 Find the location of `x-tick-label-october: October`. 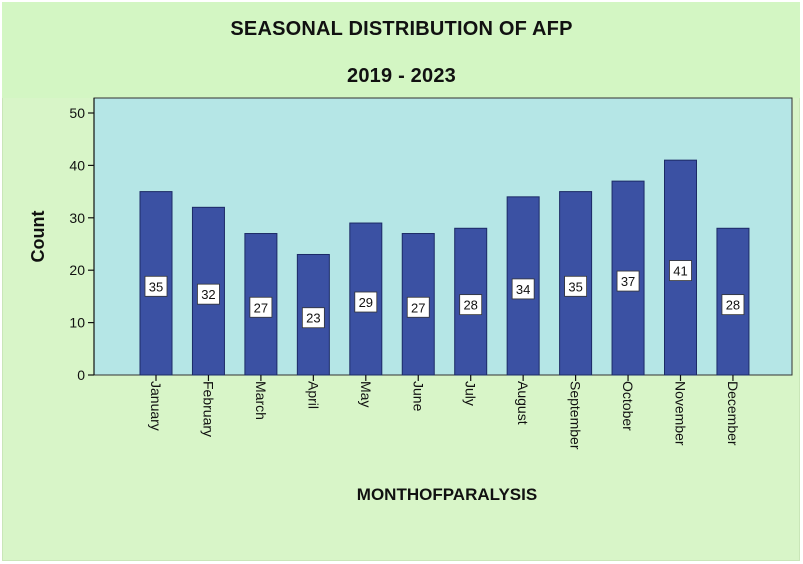

x-tick-label-october: October is located at coordinates (628, 406).